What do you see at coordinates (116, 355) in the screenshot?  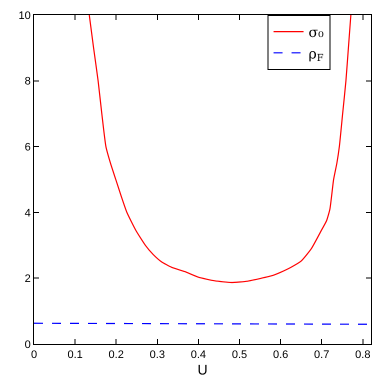 I see `x-tick-label: 0.2` at bounding box center [116, 355].